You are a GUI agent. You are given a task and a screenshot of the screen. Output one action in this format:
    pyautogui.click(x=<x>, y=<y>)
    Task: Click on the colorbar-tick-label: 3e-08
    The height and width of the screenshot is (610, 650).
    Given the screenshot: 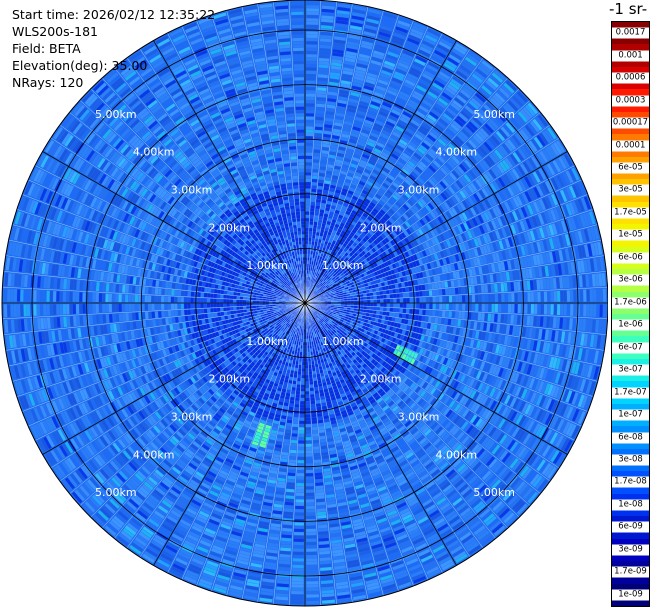 What is the action you would take?
    pyautogui.click(x=630, y=460)
    